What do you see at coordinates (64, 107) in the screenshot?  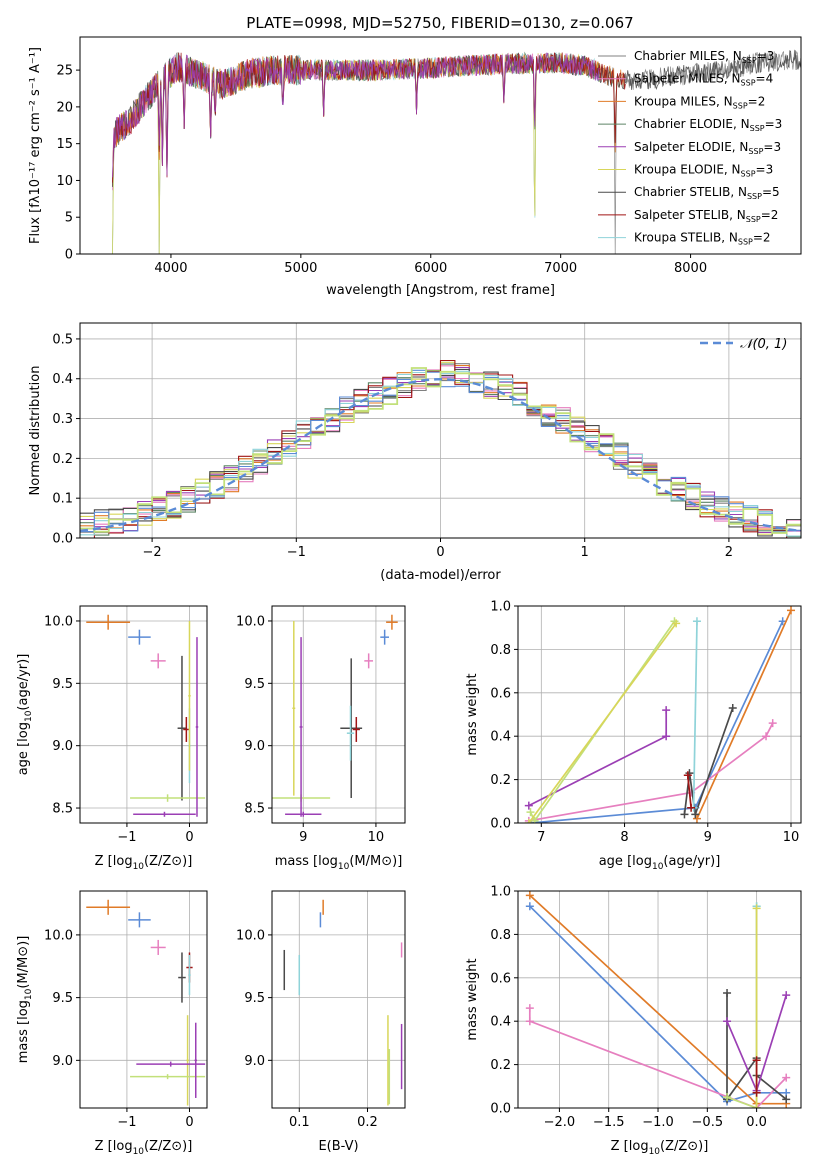 I see `y-tick-label: 20` at bounding box center [64, 107].